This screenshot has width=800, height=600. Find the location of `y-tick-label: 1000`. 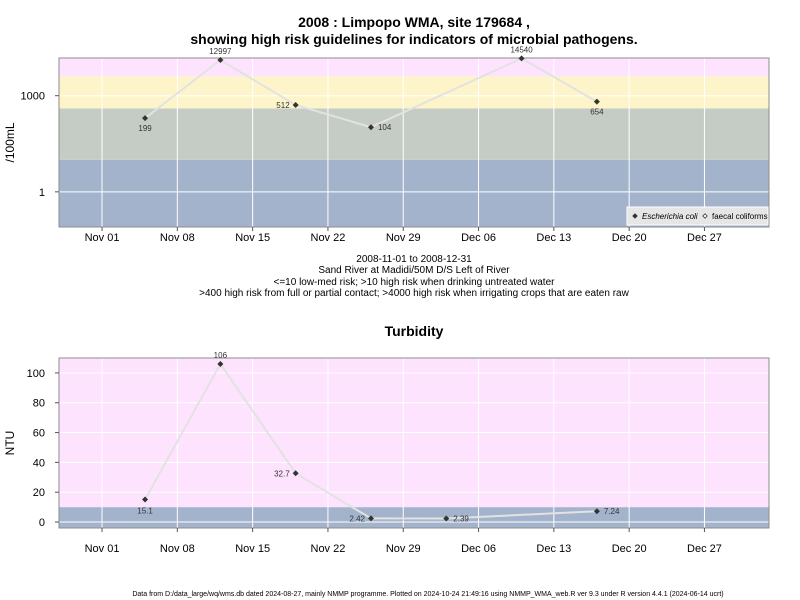

y-tick-label: 1000 is located at coordinates (33, 97).